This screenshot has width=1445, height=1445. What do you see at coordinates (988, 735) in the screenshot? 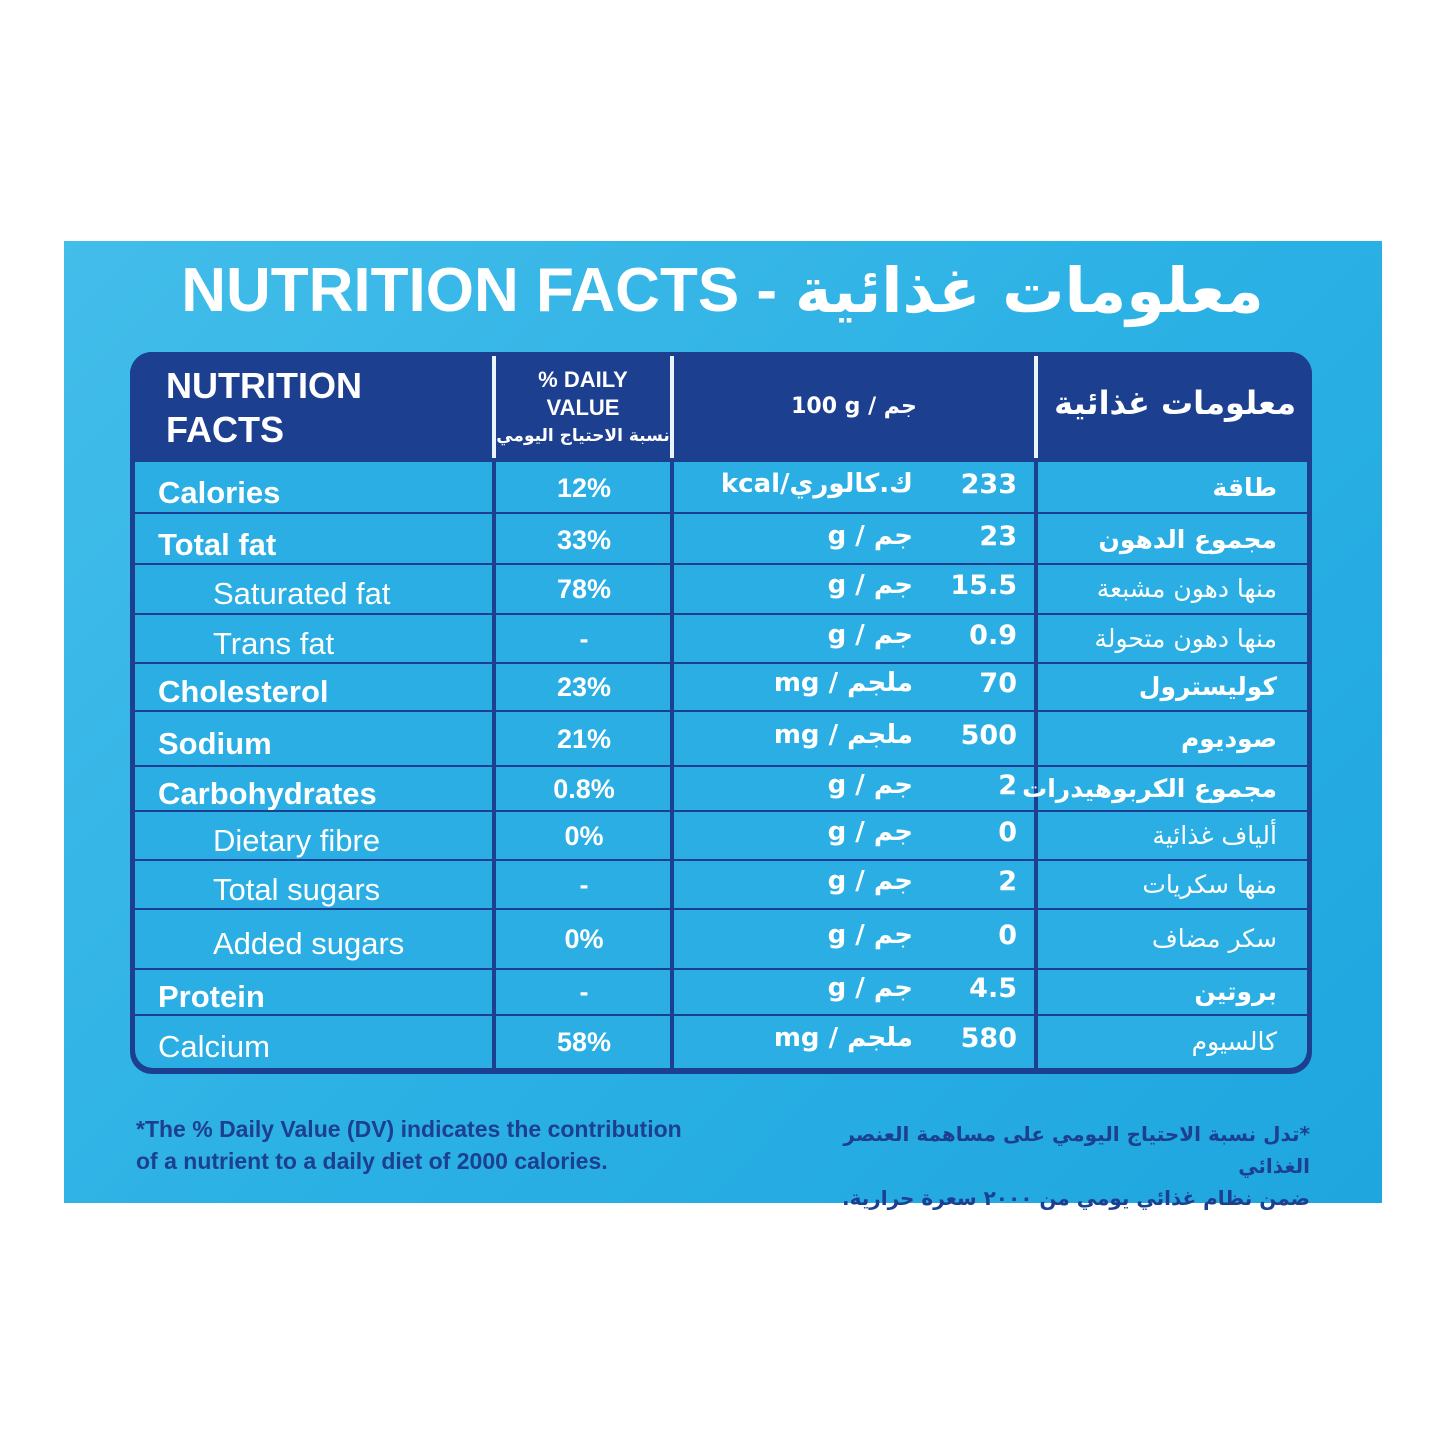
I see `amount-value: 500` at bounding box center [988, 735].